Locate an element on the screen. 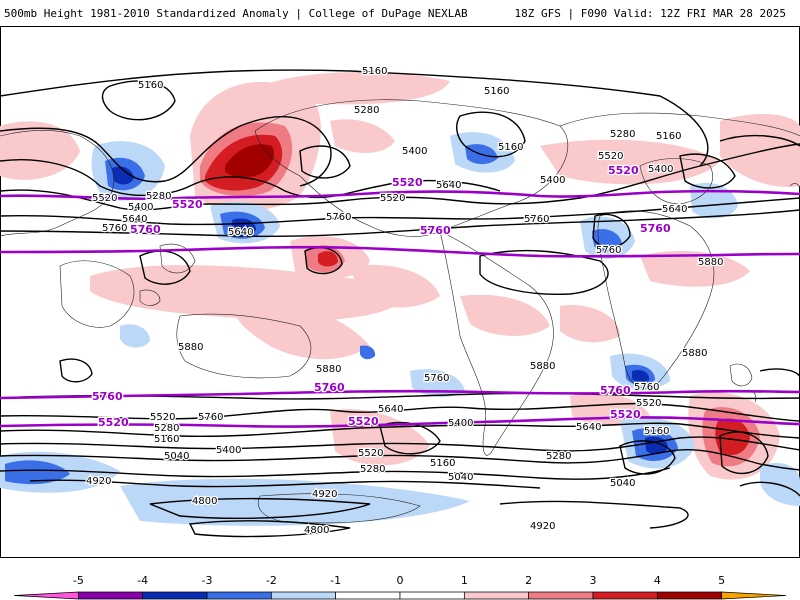 This screenshot has height=600, width=800. colorbar-tick-label: -4 is located at coordinates (142, 580).